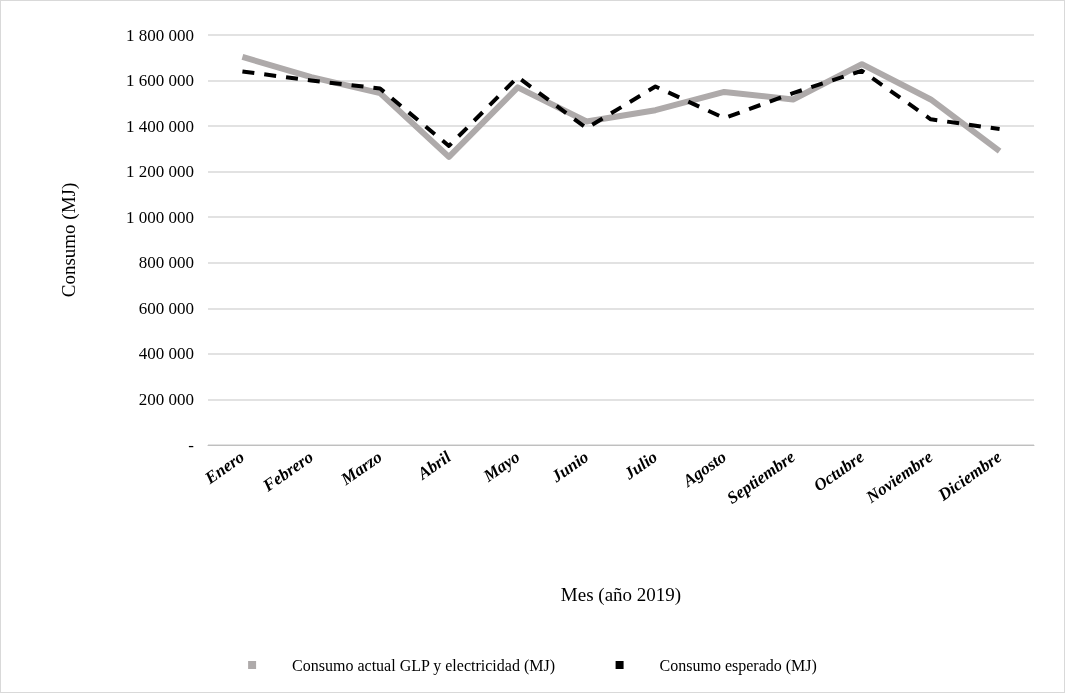 This screenshot has height=693, width=1065. Describe the element at coordinates (621, 108) in the screenshot. I see `line-series` at that location.